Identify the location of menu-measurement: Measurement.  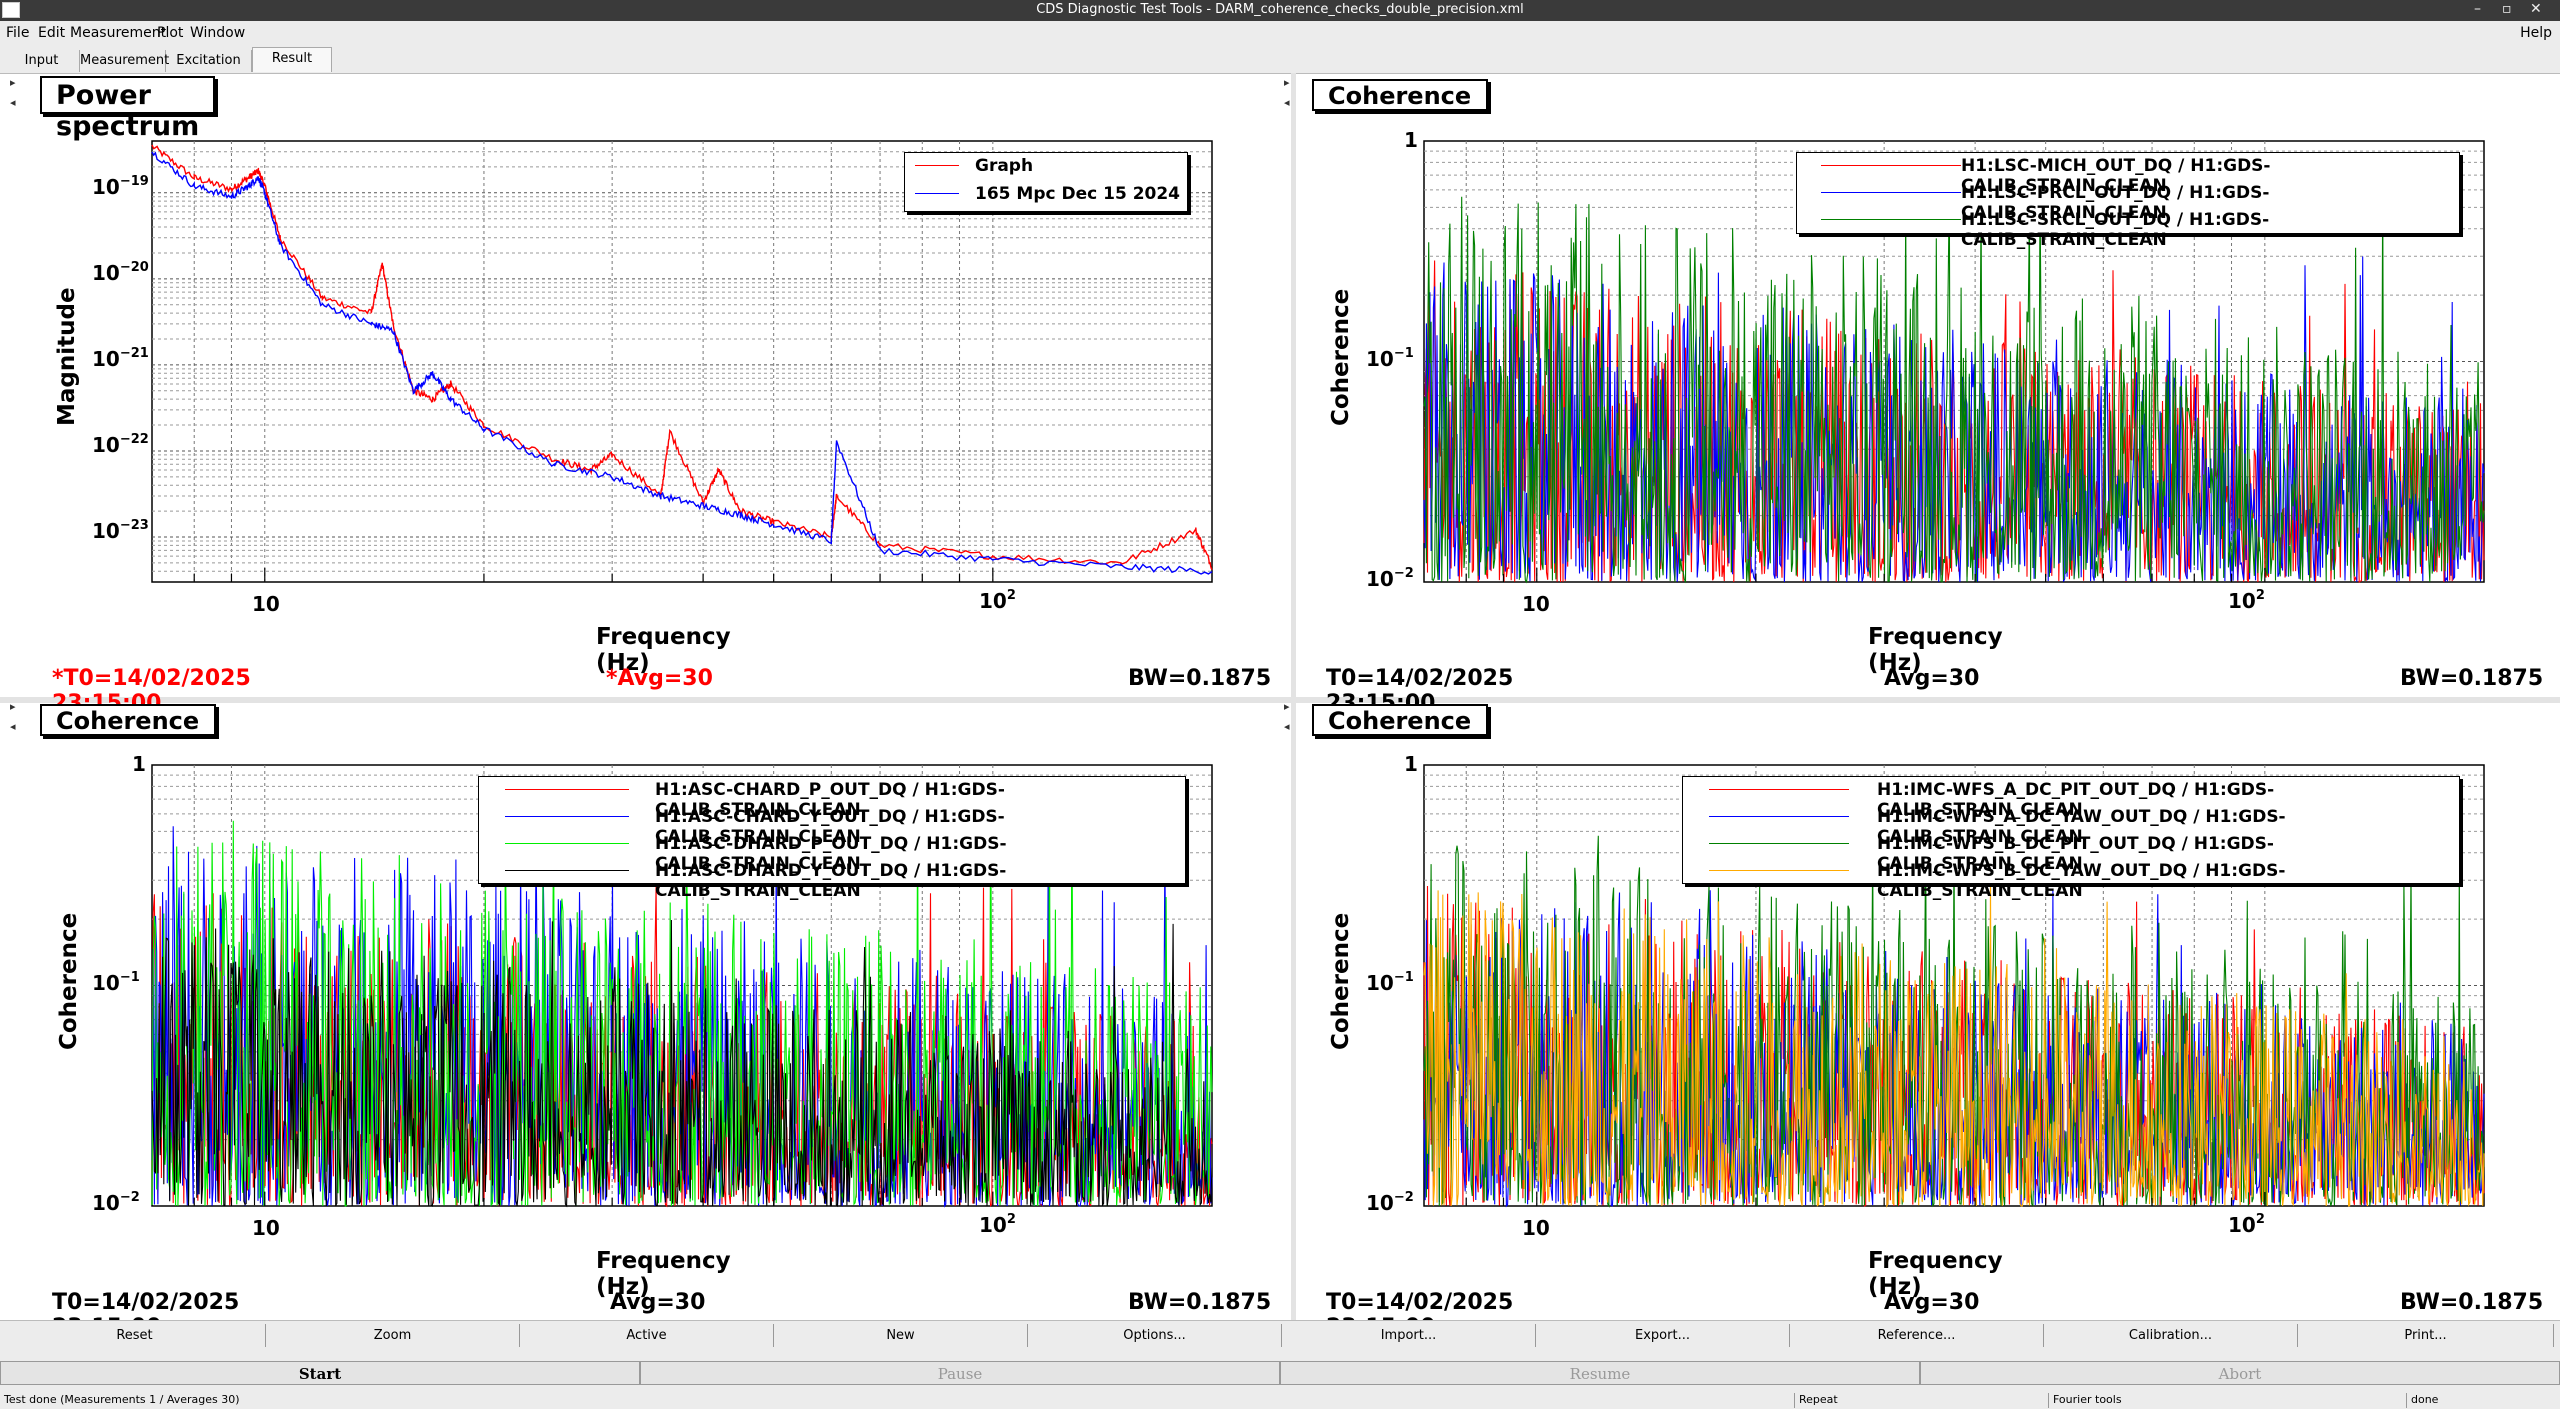
(118, 33).